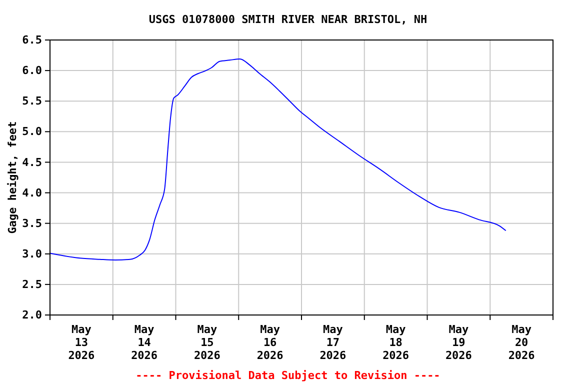 The height and width of the screenshot is (384, 576). Describe the element at coordinates (32, 40) in the screenshot. I see `y-tick-label: 6.5` at that location.